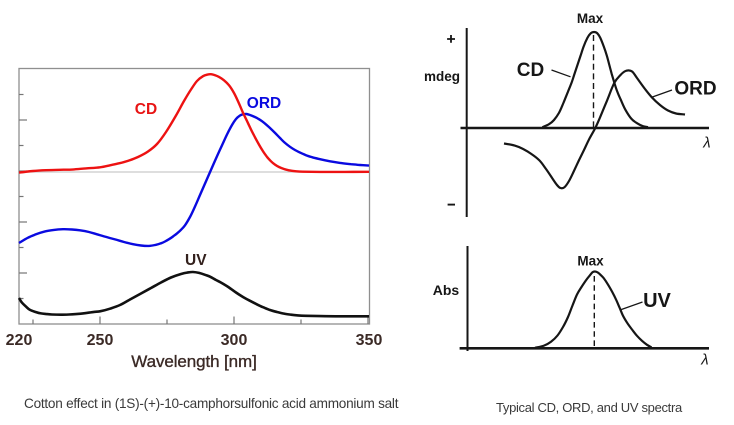 The height and width of the screenshot is (425, 734). What do you see at coordinates (19, 340) in the screenshot?
I see `svg-text: 220` at bounding box center [19, 340].